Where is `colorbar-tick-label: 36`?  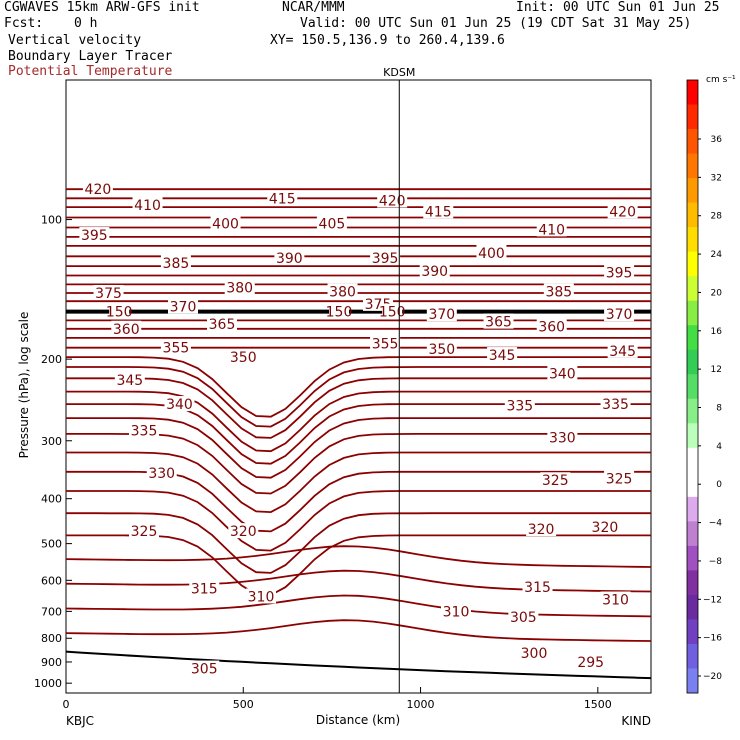
colorbar-tick-label: 36 is located at coordinates (717, 140).